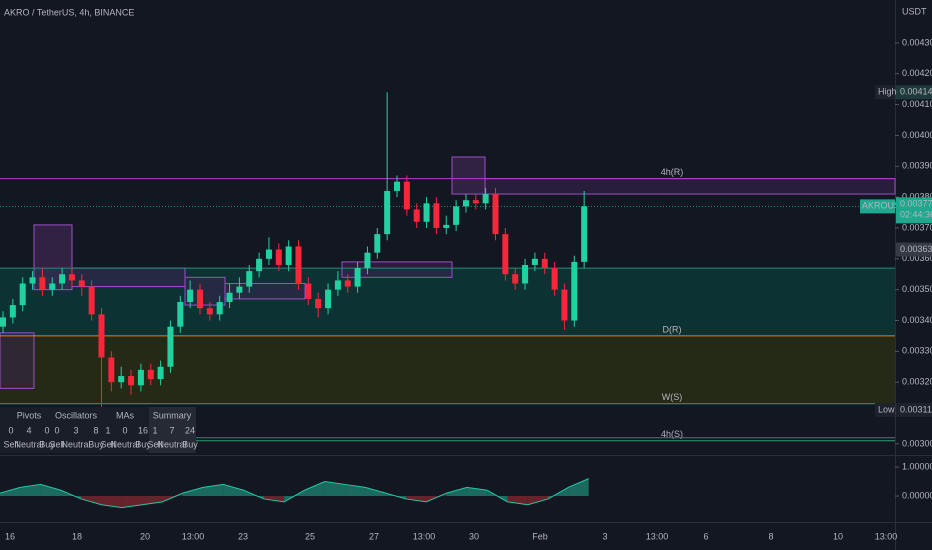 This screenshot has width=932, height=550. Describe the element at coordinates (917, 166) in the screenshot. I see `y-tick-label: 0.00390` at that location.